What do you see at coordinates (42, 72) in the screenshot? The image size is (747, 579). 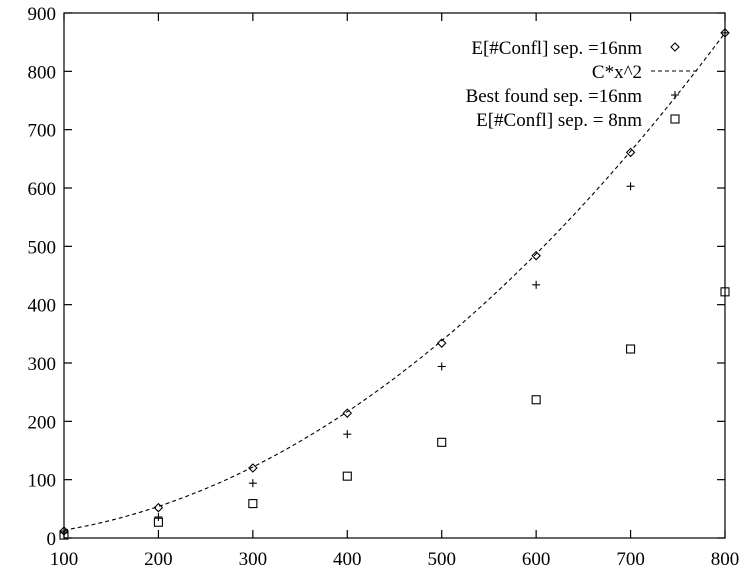 I see `y-tick-label: 800` at bounding box center [42, 72].